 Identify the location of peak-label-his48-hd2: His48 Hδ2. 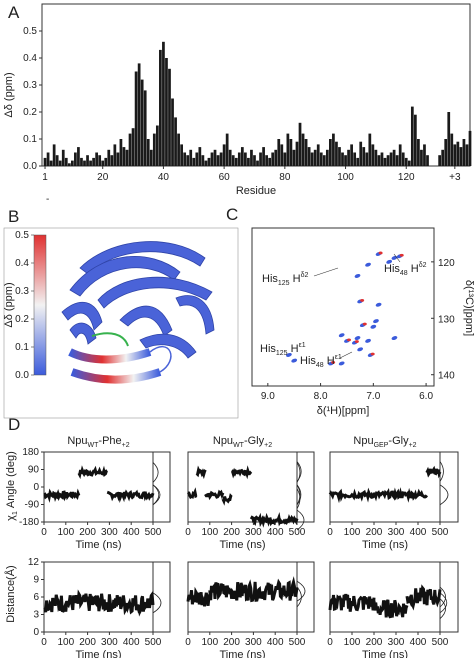
(405, 269).